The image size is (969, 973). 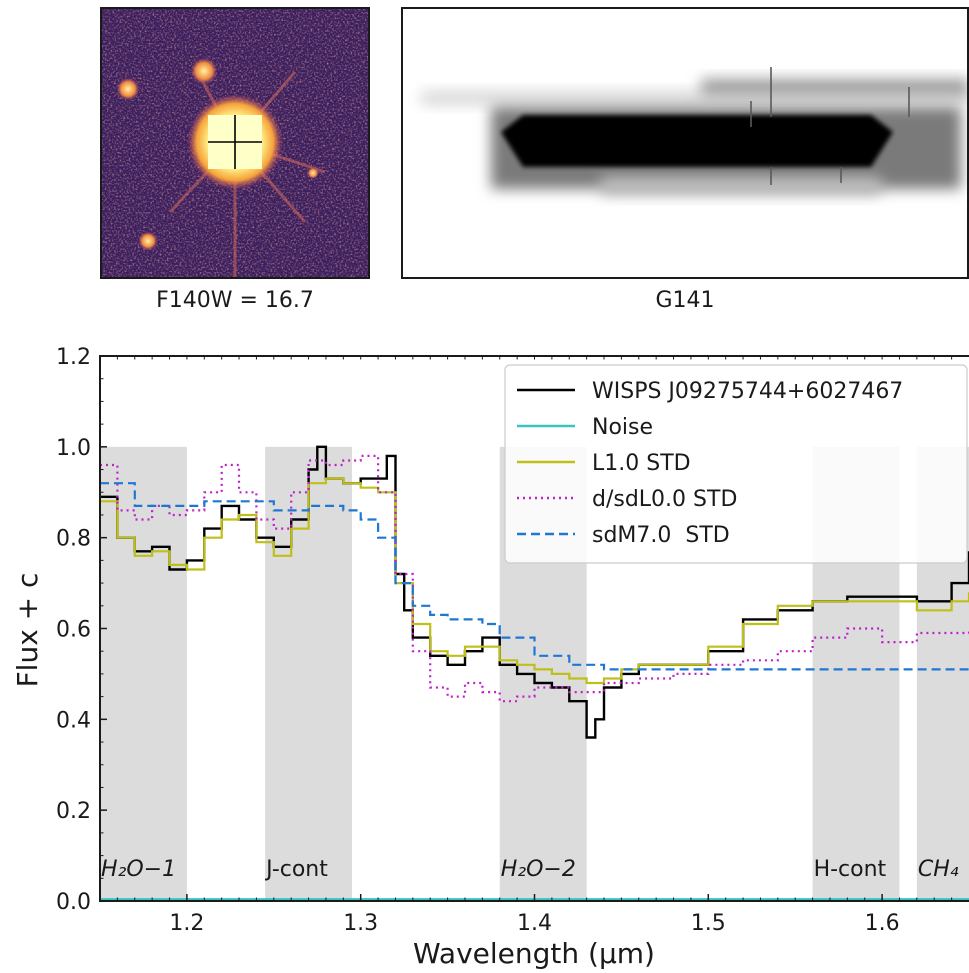 I want to click on y-tick-label-0: 0.0, so click(x=73, y=902).